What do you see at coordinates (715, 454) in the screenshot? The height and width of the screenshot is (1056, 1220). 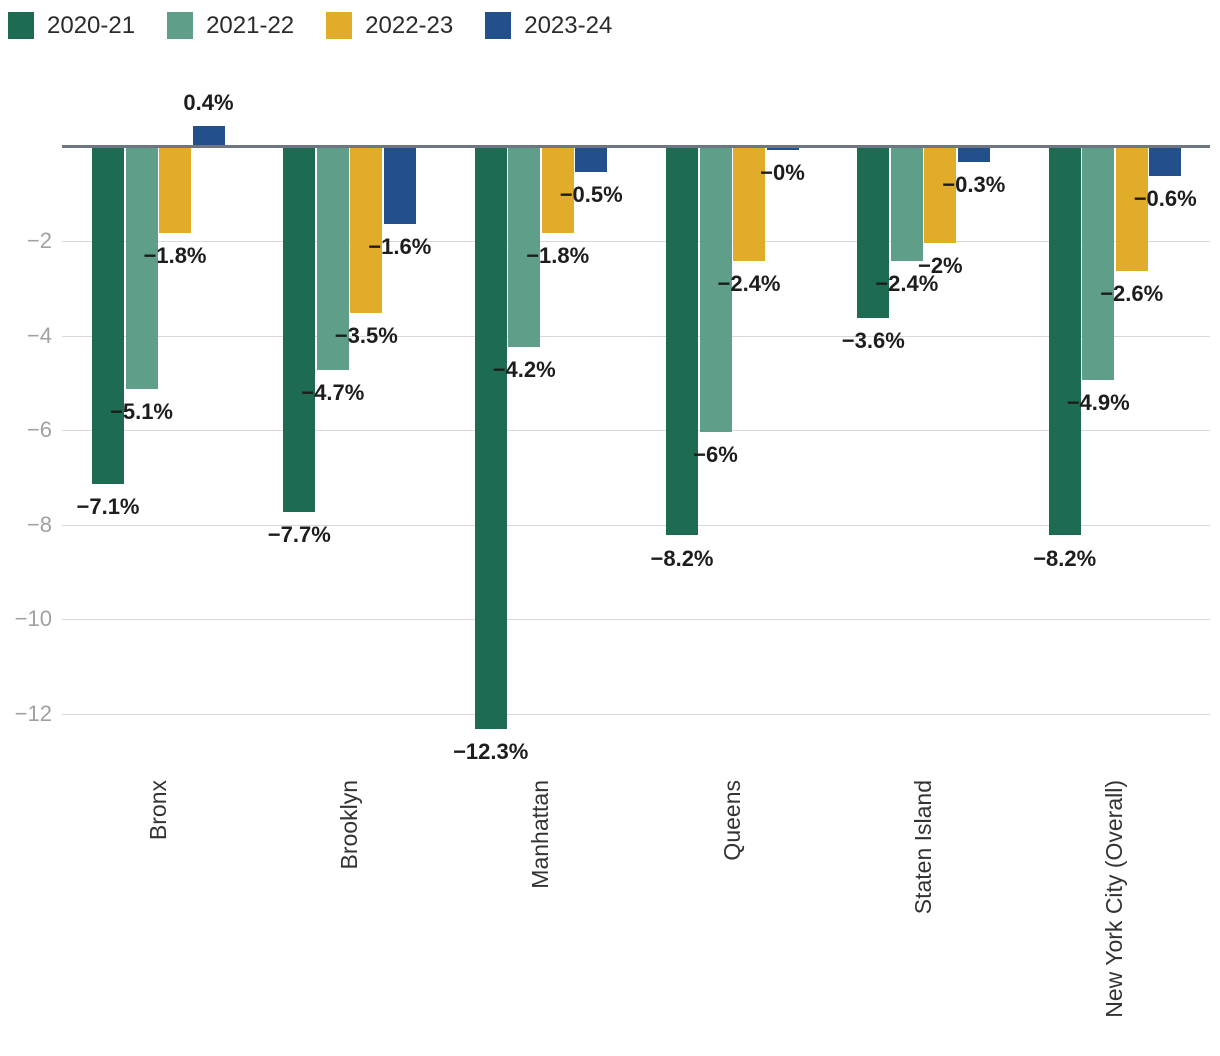 I see `value-label: −6%` at bounding box center [715, 454].